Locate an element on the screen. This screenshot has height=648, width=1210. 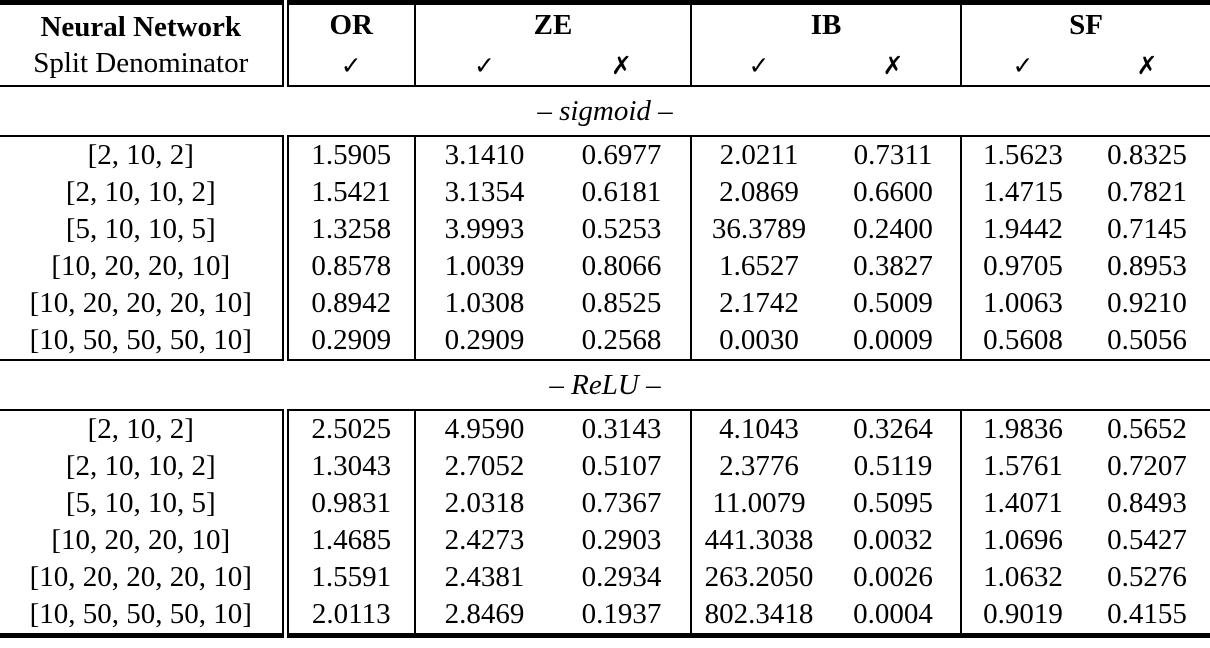
value-cell: 0.0026 is located at coordinates (893, 577).